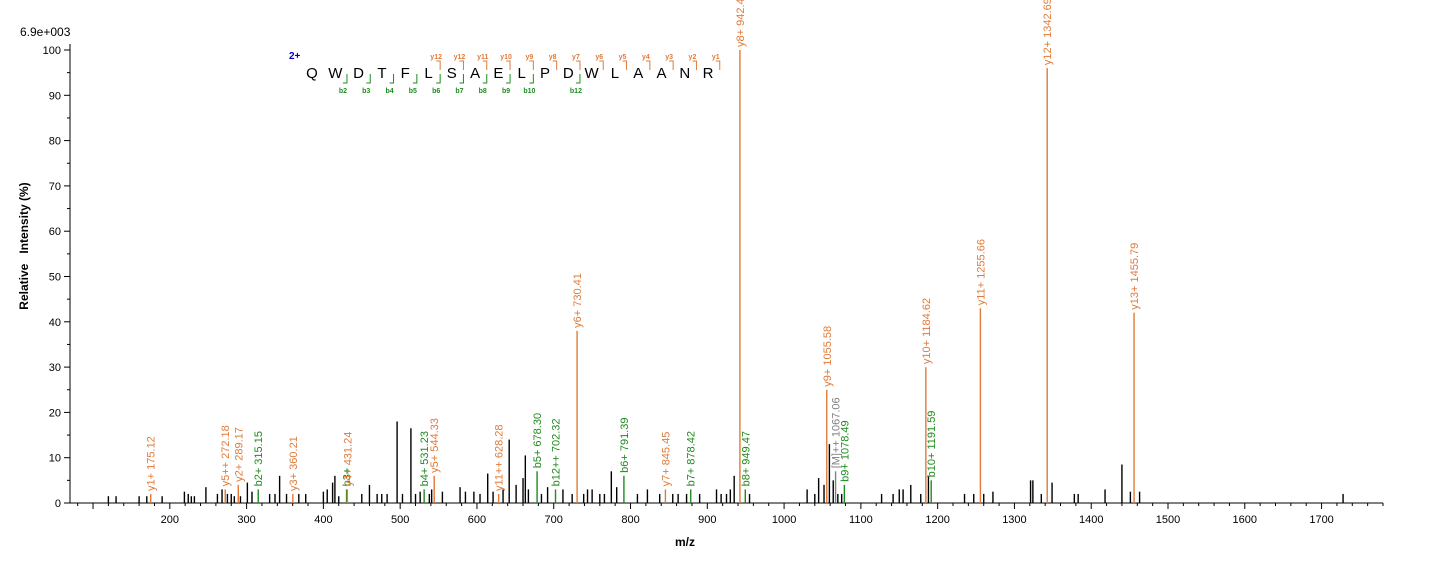  I want to click on y-axis-title: Relative Intensity (%), so click(24, 245).